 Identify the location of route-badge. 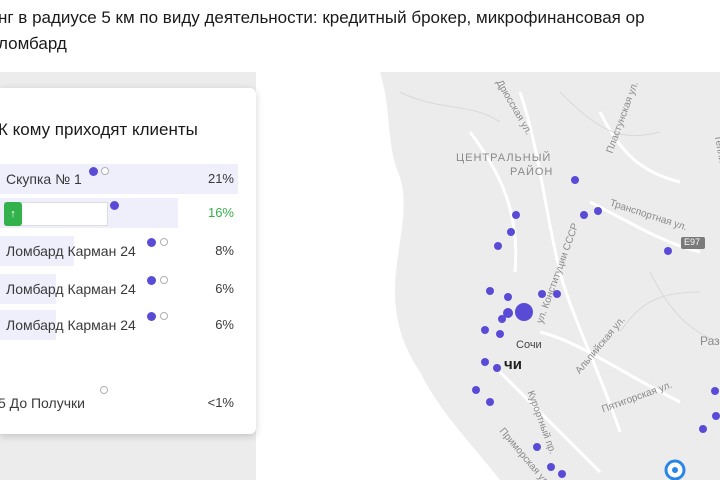
(693, 243).